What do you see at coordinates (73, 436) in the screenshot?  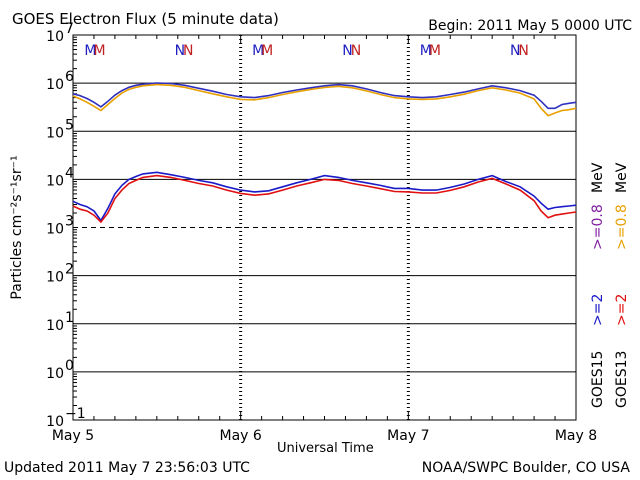 I see `x-tick-label: May 5` at bounding box center [73, 436].